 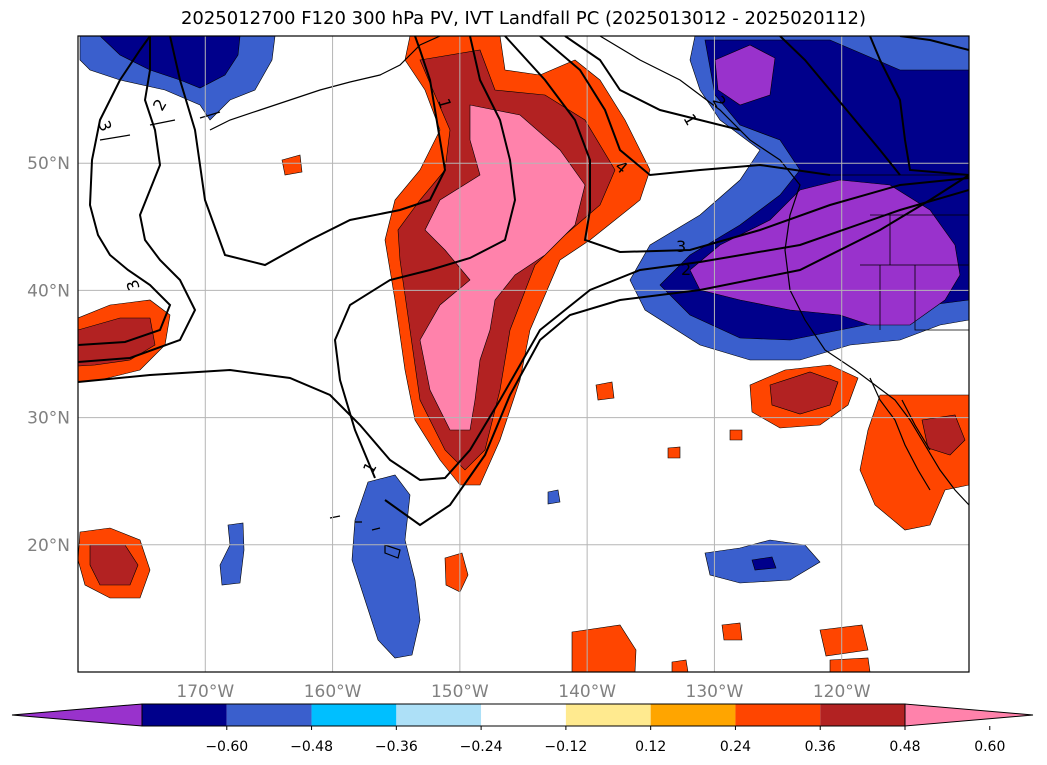 I want to click on colorbar-tick-label: 0.24, so click(x=735, y=747).